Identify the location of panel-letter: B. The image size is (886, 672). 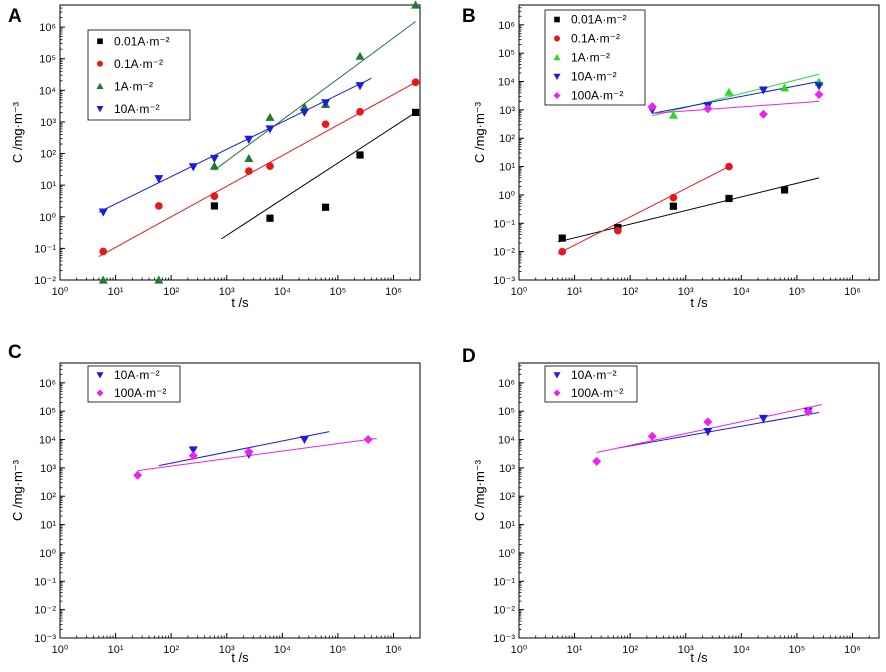
(469, 16).